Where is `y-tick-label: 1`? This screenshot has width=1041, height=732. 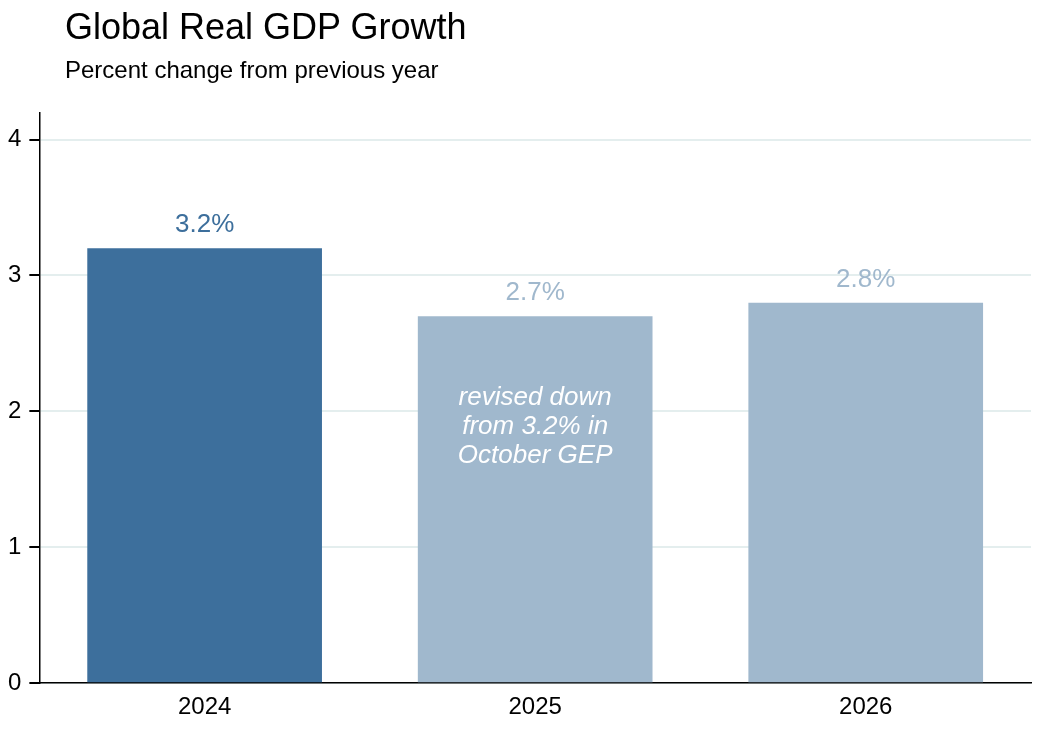 y-tick-label: 1 is located at coordinates (14, 545).